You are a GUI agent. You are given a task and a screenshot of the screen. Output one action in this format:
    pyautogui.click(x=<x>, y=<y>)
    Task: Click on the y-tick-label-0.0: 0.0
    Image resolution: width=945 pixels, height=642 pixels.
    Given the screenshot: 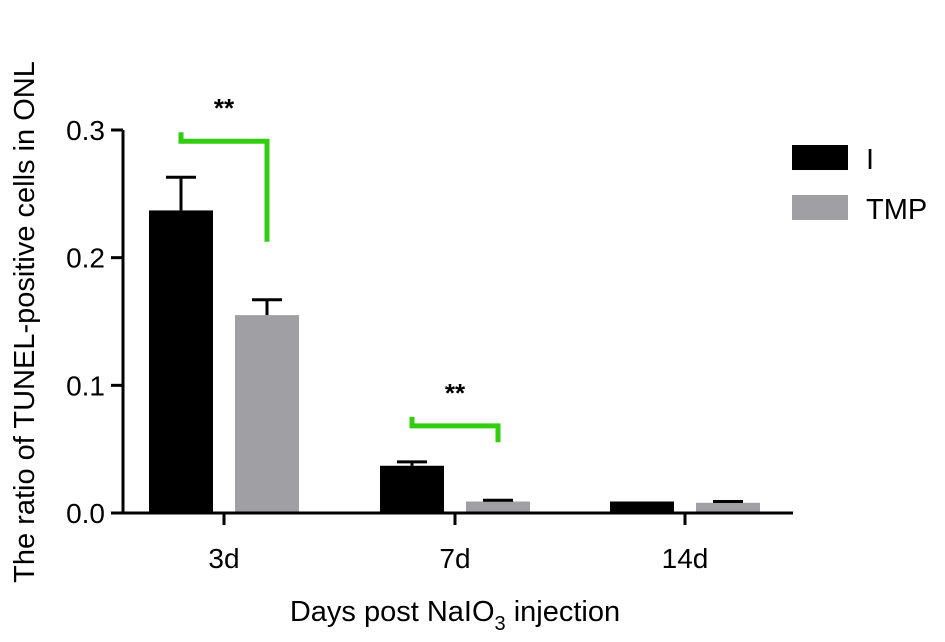 What is the action you would take?
    pyautogui.click(x=85, y=513)
    